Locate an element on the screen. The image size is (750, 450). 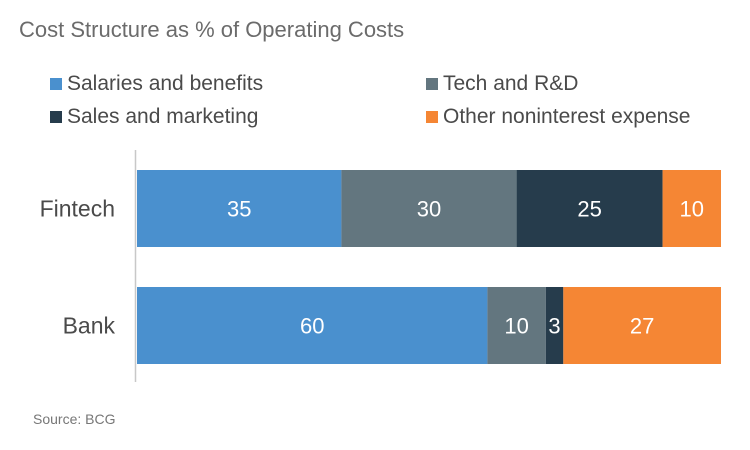
legend-item-sales: Sales and marketing is located at coordinates (154, 117).